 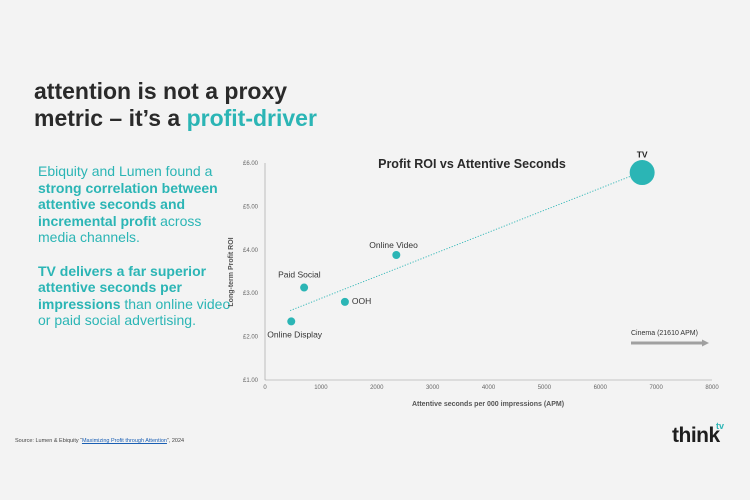 What do you see at coordinates (304, 287) in the screenshot?
I see `point-paid-social` at bounding box center [304, 287].